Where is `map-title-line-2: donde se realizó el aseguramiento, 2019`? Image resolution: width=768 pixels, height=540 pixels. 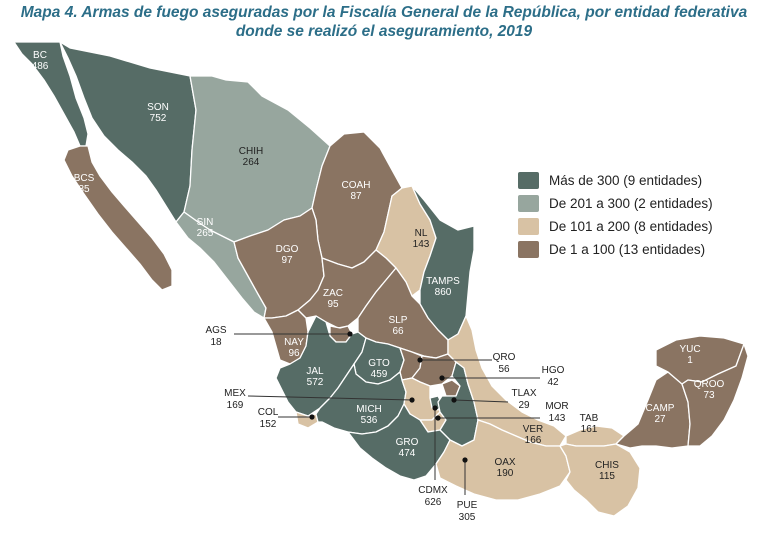 map-title-line-2: donde se realizó el aseguramiento, 2019 is located at coordinates (384, 31).